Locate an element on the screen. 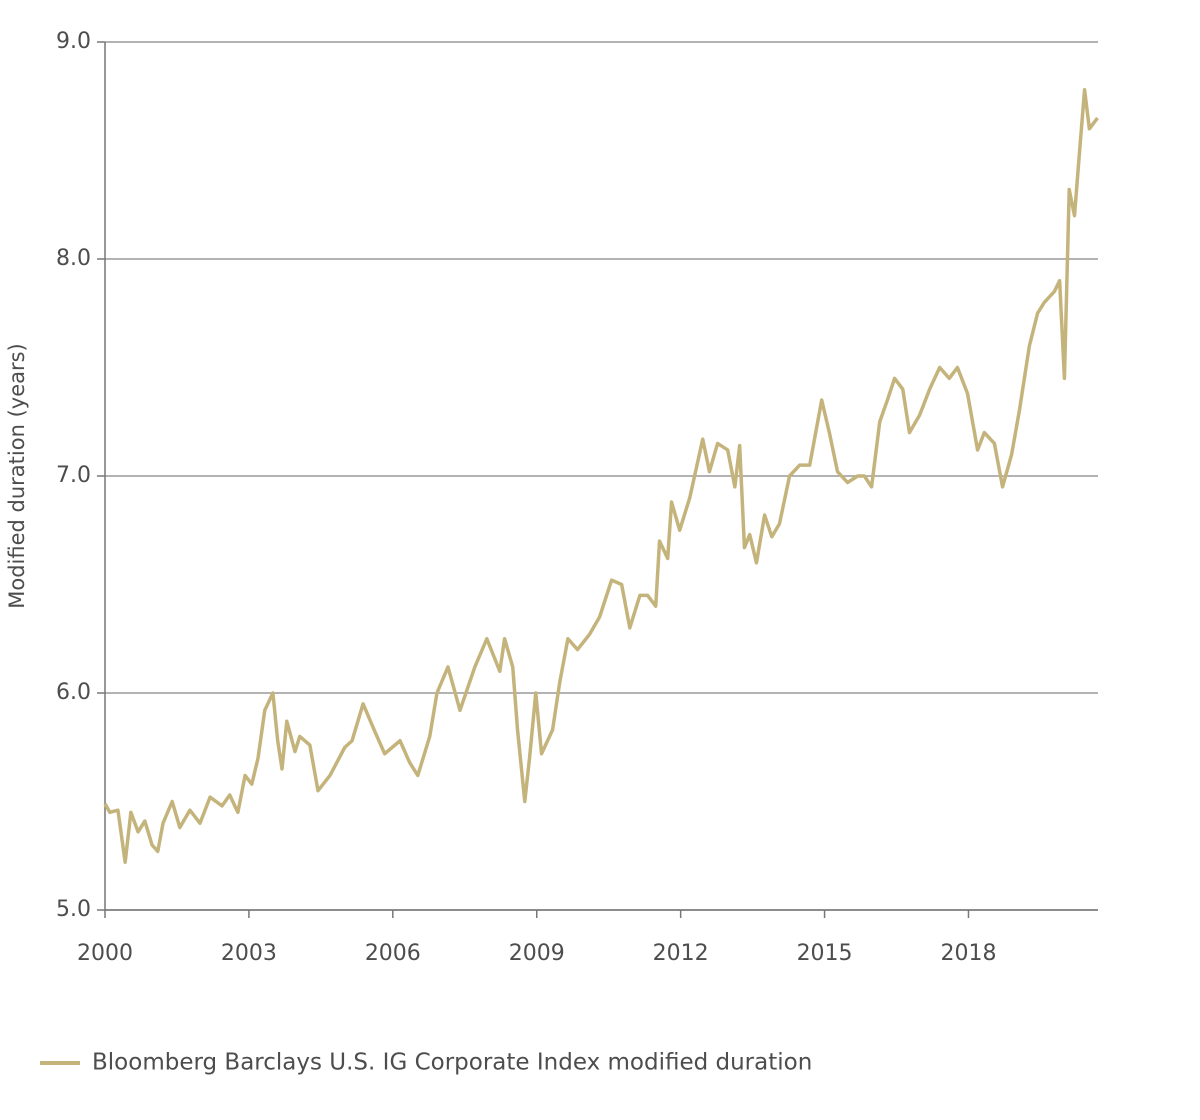 This screenshot has height=1120, width=1200. x-tick-label: 2015 is located at coordinates (825, 953).